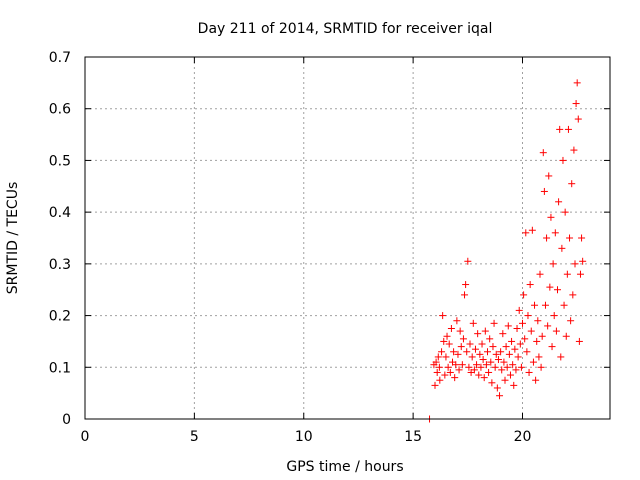 The height and width of the screenshot is (480, 640). I want to click on y-tick-label: 0.3, so click(60, 265).